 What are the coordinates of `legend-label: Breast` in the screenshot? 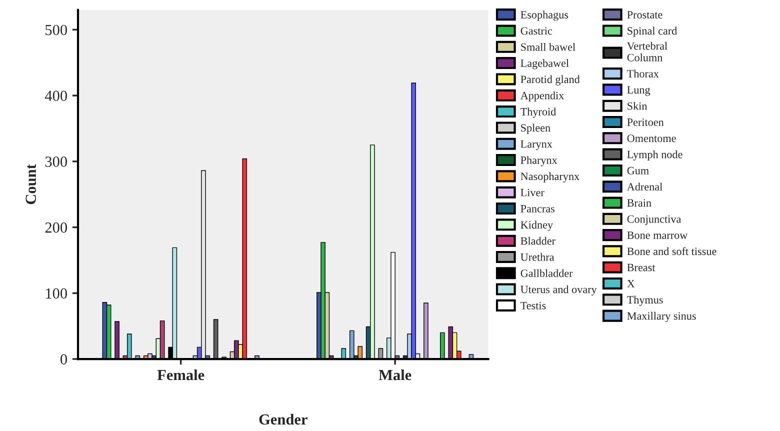 It's located at (641, 268).